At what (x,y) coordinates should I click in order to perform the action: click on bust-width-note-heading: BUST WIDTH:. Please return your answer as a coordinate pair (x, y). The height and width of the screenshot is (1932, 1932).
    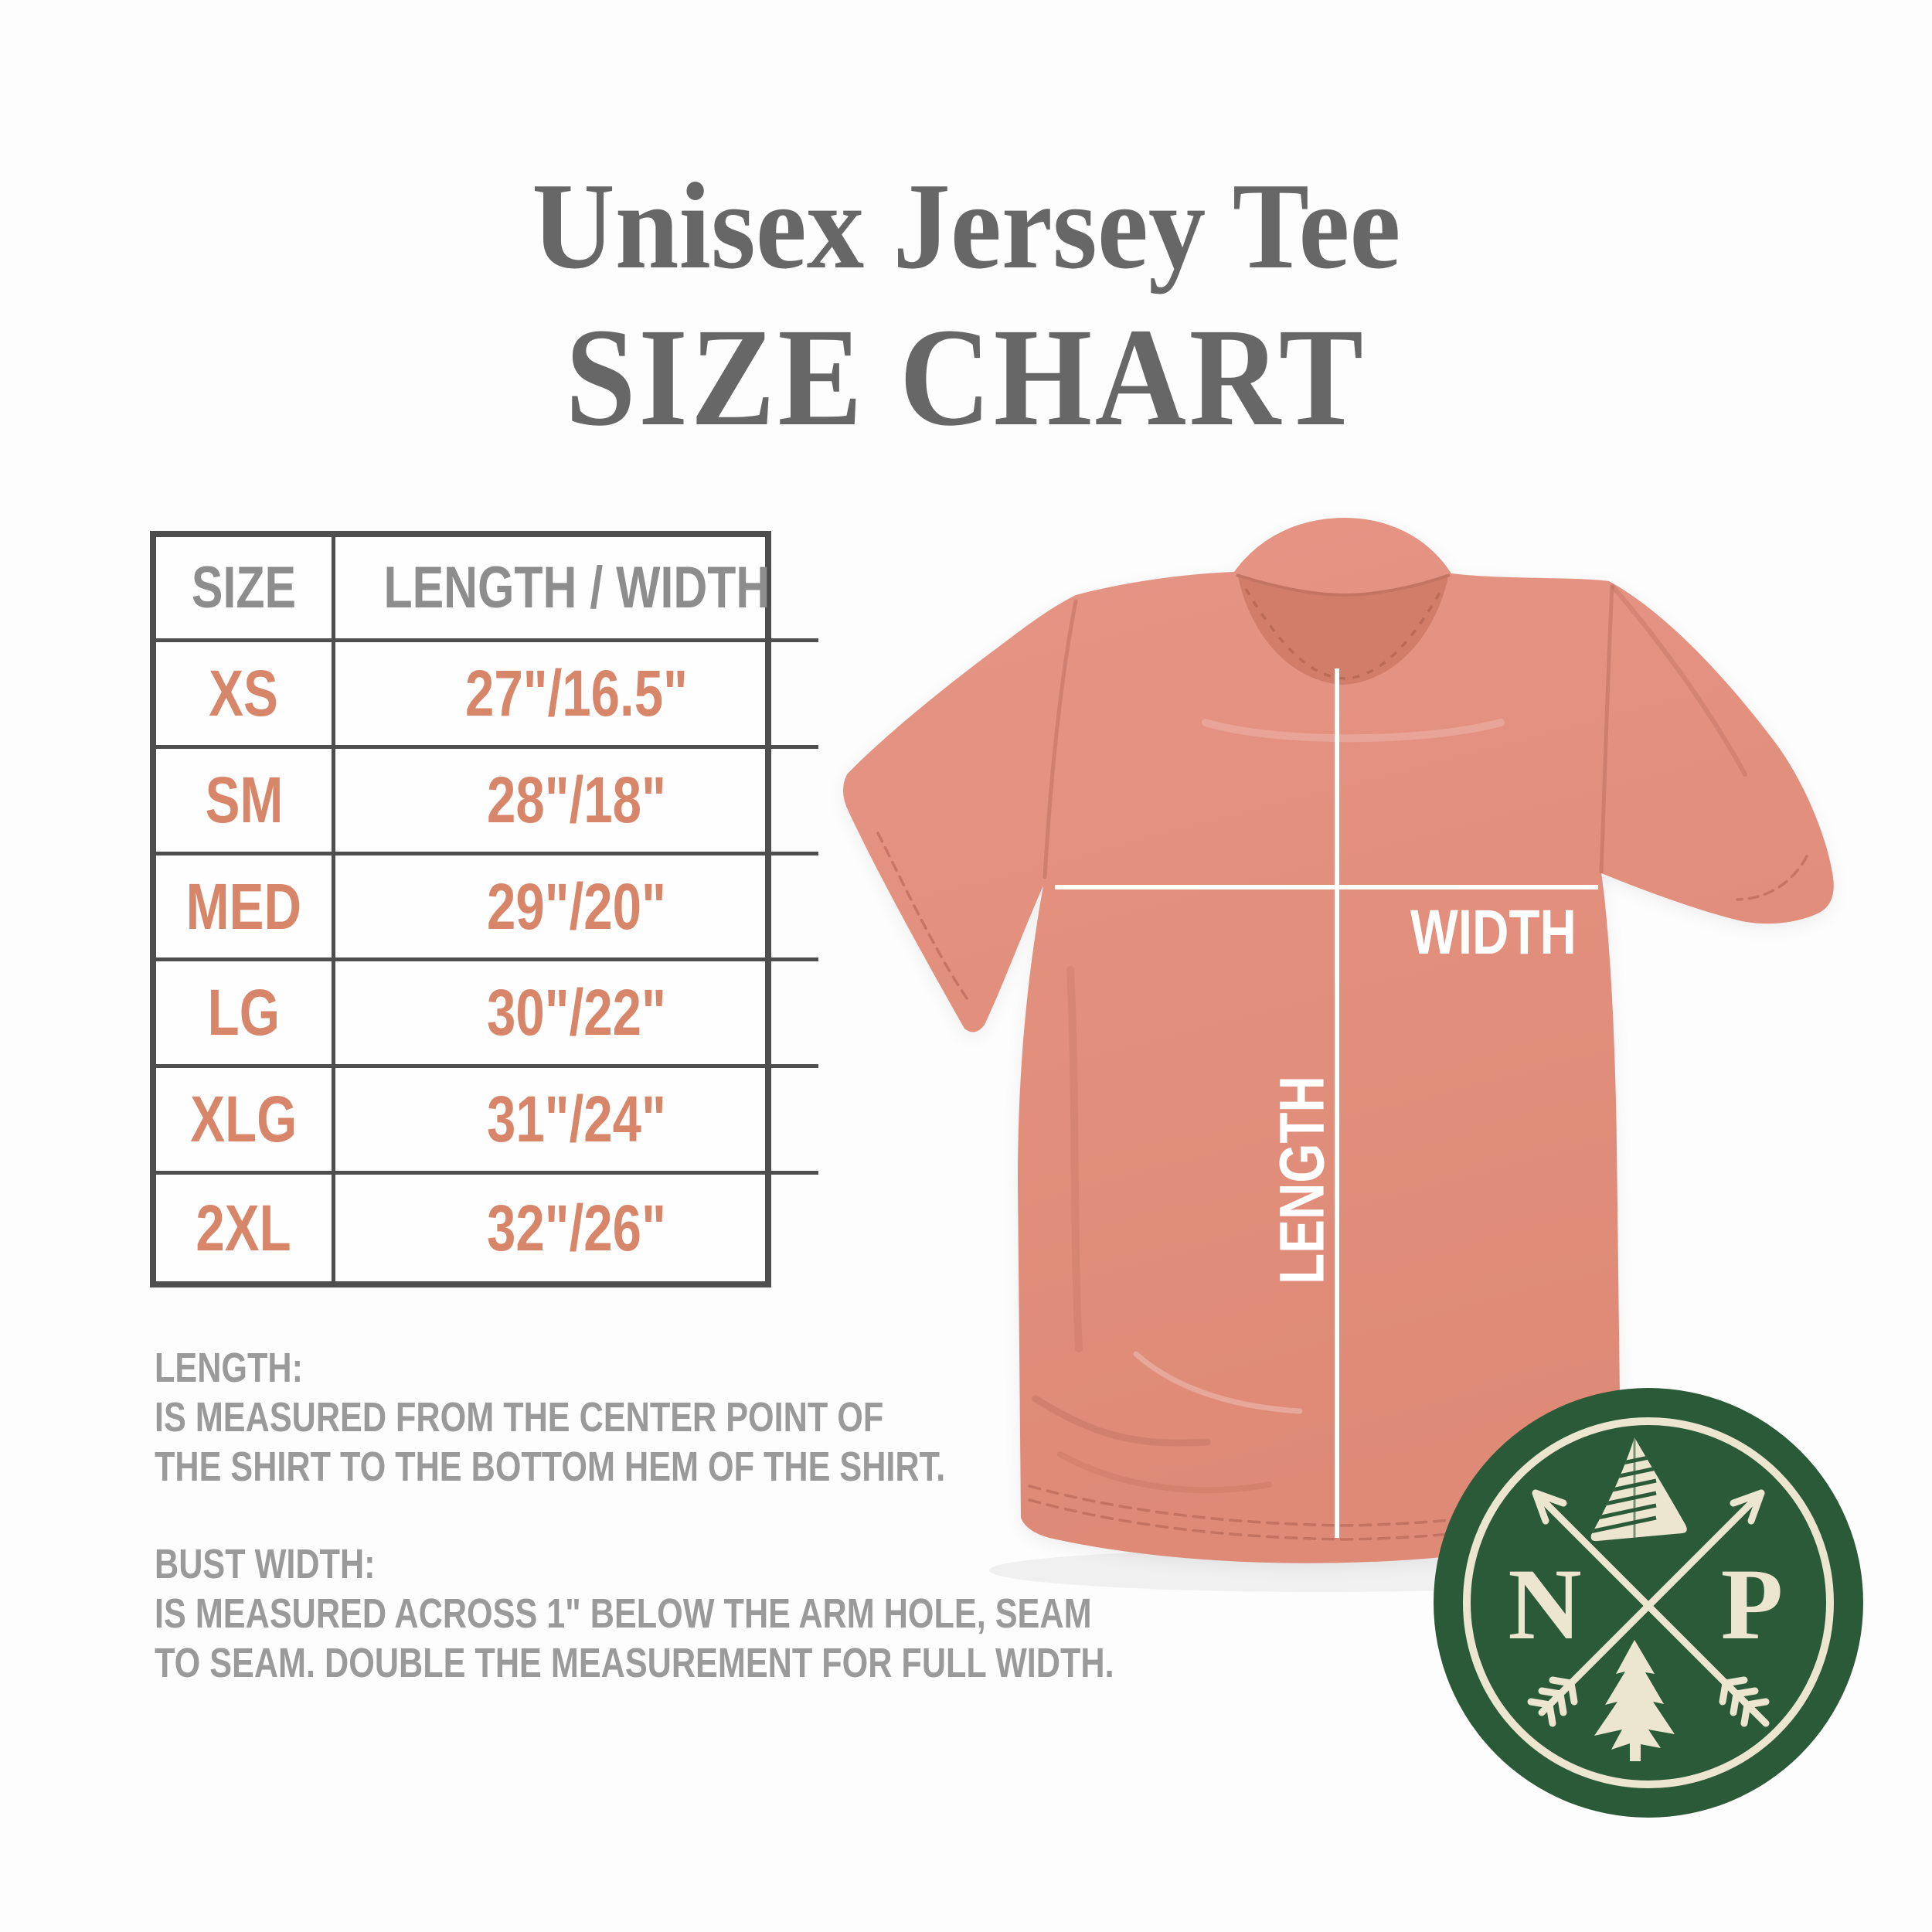
    Looking at the image, I should click on (266, 1564).